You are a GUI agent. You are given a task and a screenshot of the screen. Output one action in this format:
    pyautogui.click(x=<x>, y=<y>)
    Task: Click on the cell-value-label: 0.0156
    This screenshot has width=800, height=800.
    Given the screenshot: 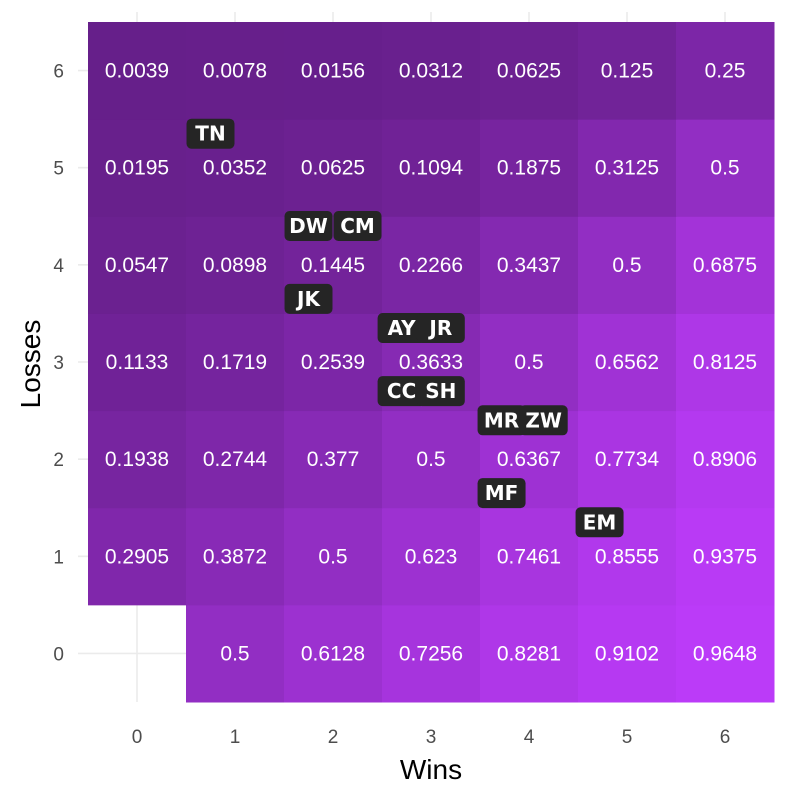 What is the action you would take?
    pyautogui.click(x=333, y=71)
    